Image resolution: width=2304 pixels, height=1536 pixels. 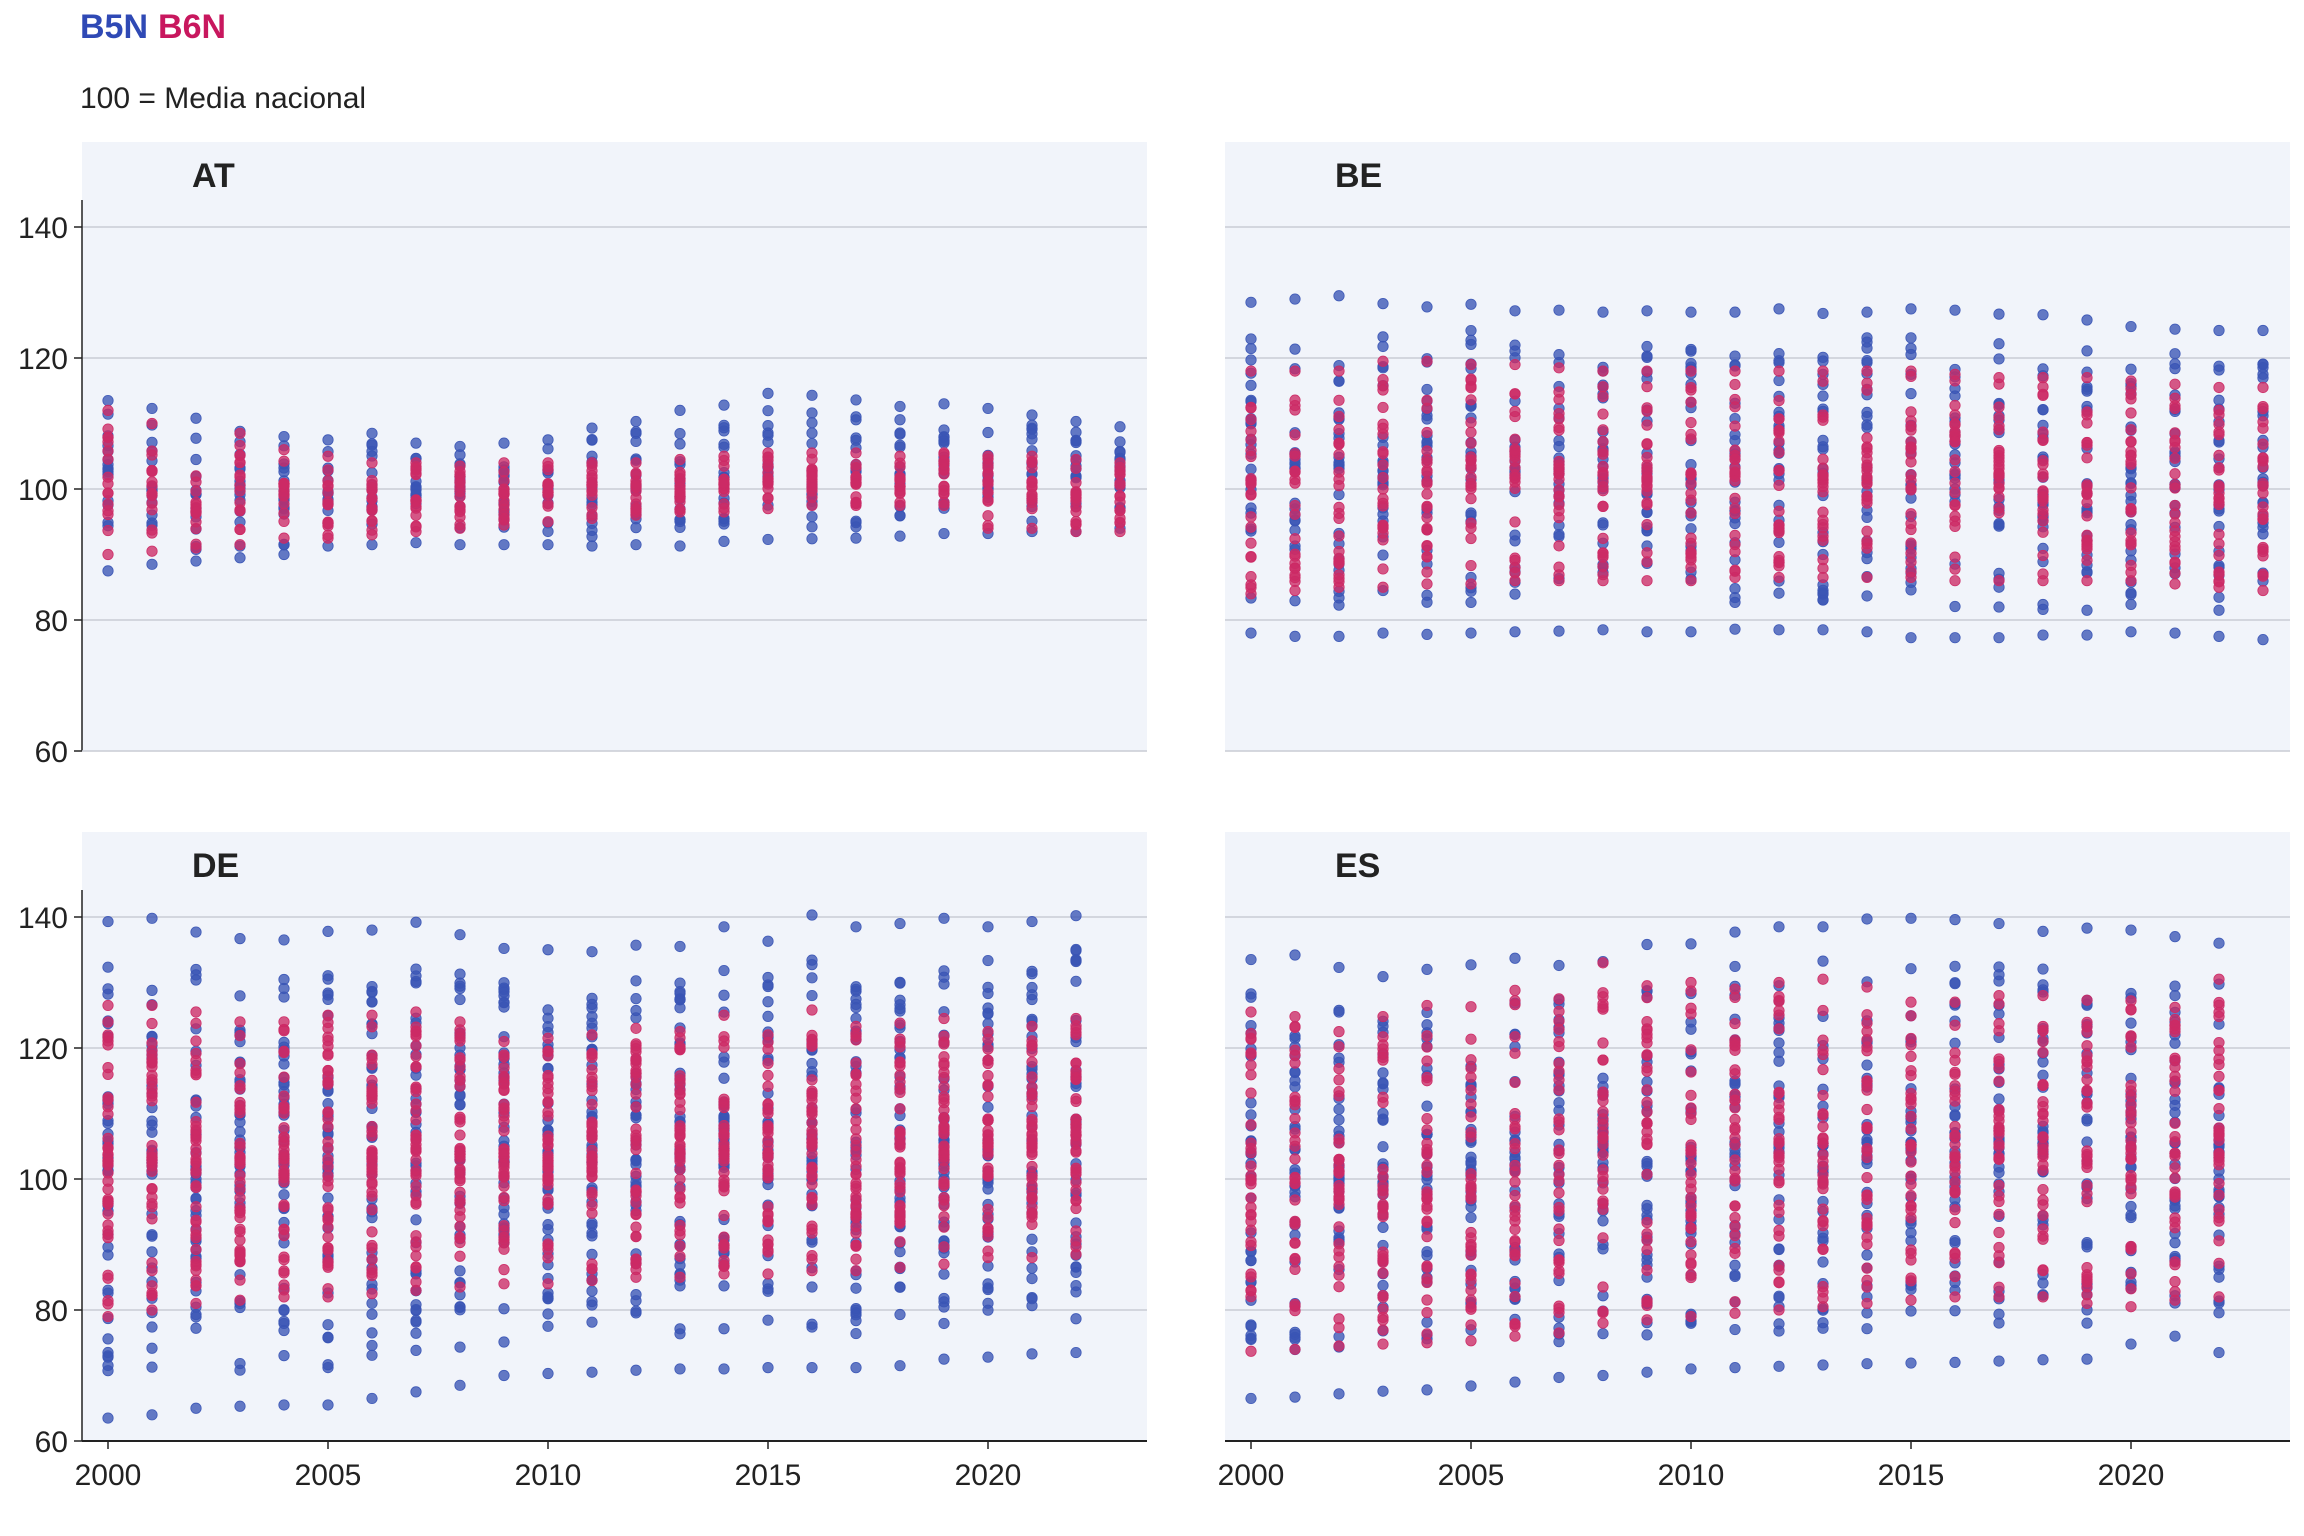 What do you see at coordinates (223, 98) in the screenshot?
I see `chart-subtitle: 100 = Media nacional` at bounding box center [223, 98].